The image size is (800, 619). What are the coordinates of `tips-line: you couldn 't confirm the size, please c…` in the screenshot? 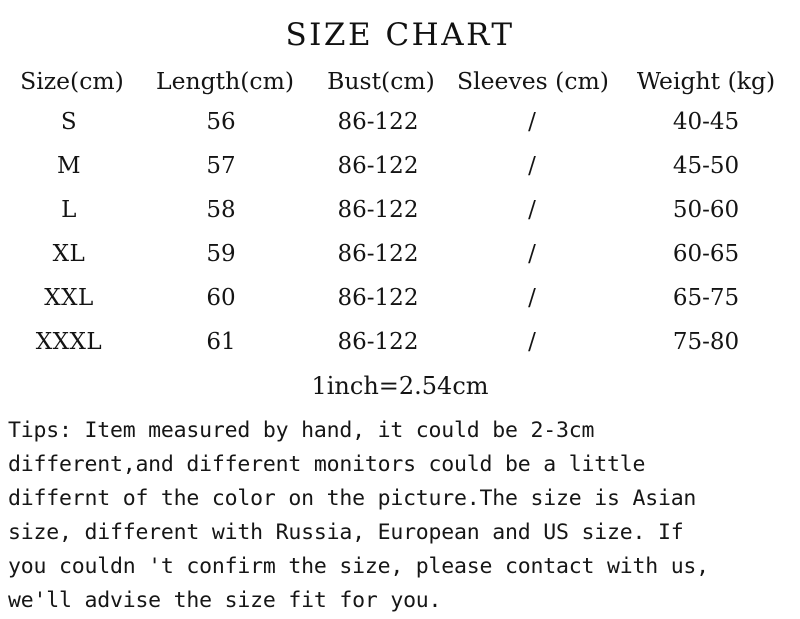 It's located at (358, 566).